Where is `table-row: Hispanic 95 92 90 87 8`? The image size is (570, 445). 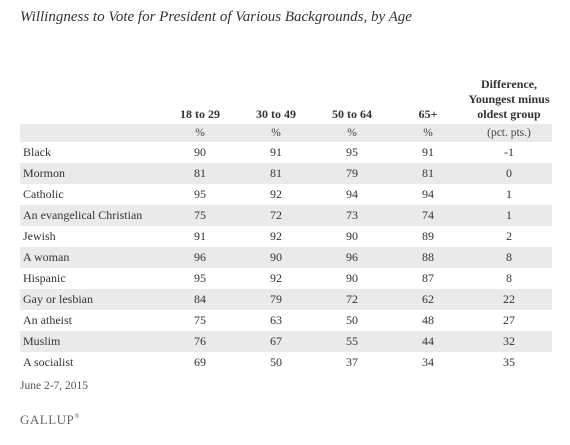 table-row: Hispanic 95 92 90 87 8 is located at coordinates (286, 278).